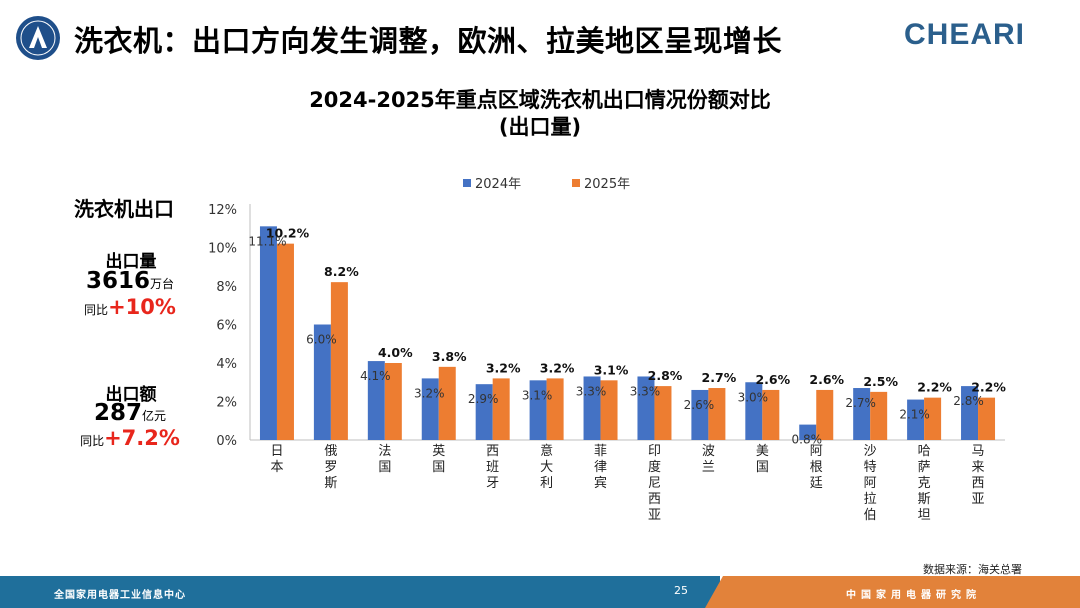  I want to click on volume-value: 3616万台, so click(130, 281).